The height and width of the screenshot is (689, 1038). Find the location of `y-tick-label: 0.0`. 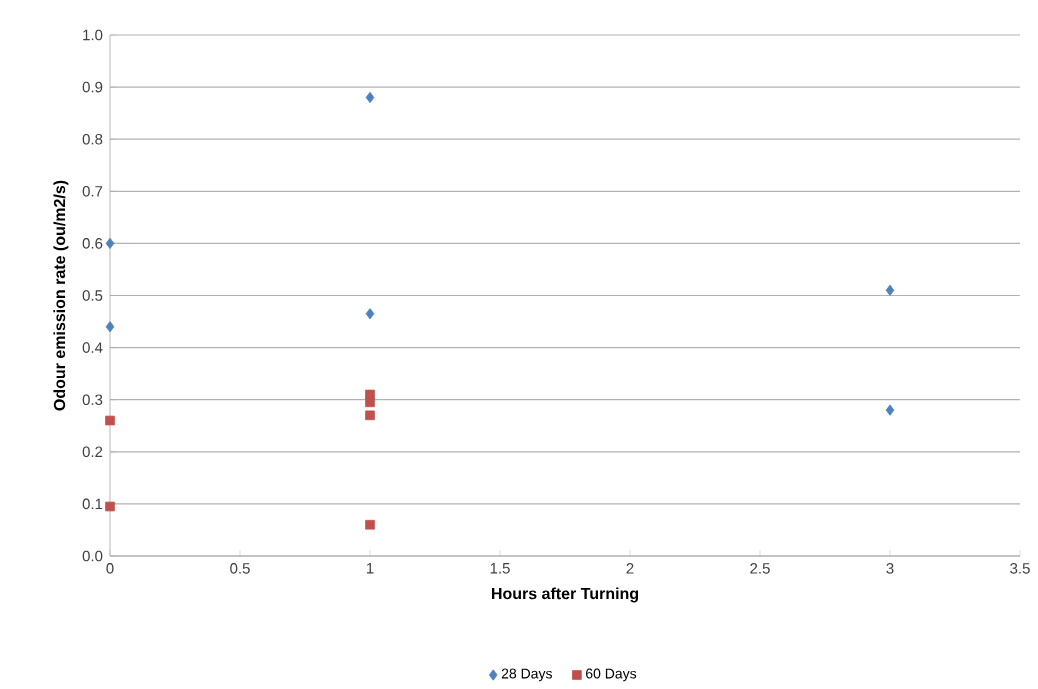

y-tick-label: 0.0 is located at coordinates (92, 556).